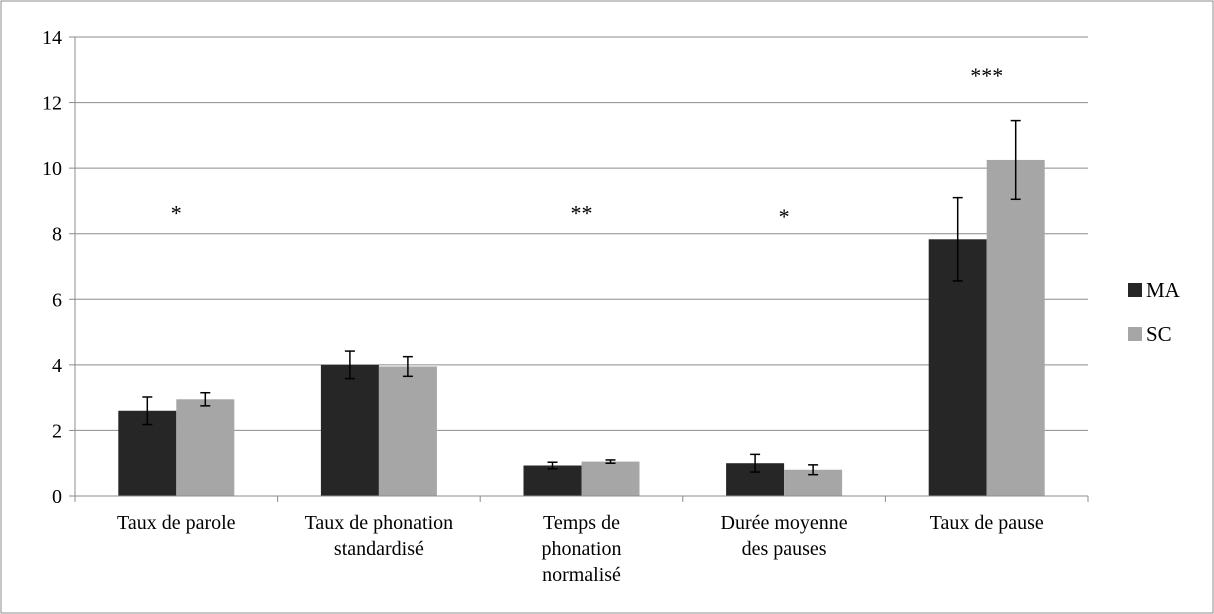  Describe the element at coordinates (1163, 290) in the screenshot. I see `legend-label-ma: MA` at that location.